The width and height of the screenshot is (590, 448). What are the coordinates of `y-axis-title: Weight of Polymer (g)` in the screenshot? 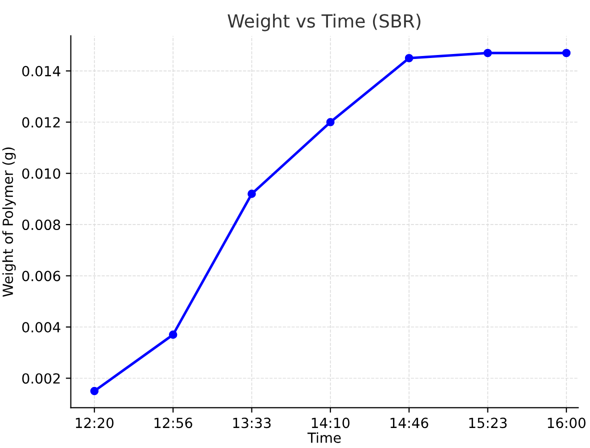 It's located at (9, 222).